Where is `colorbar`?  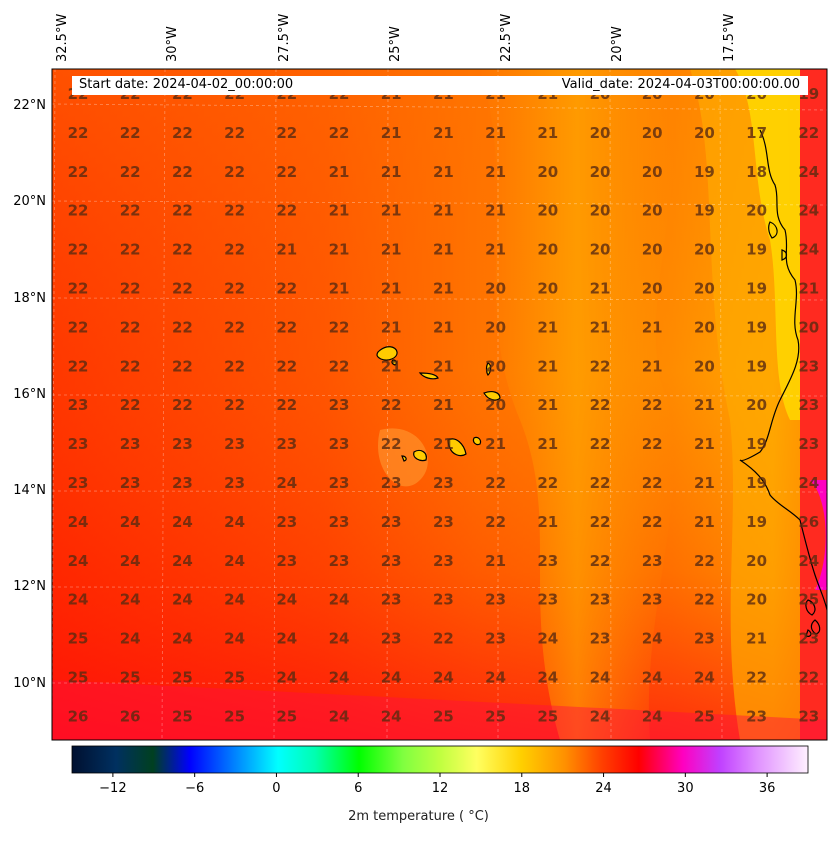 colorbar is located at coordinates (440, 759).